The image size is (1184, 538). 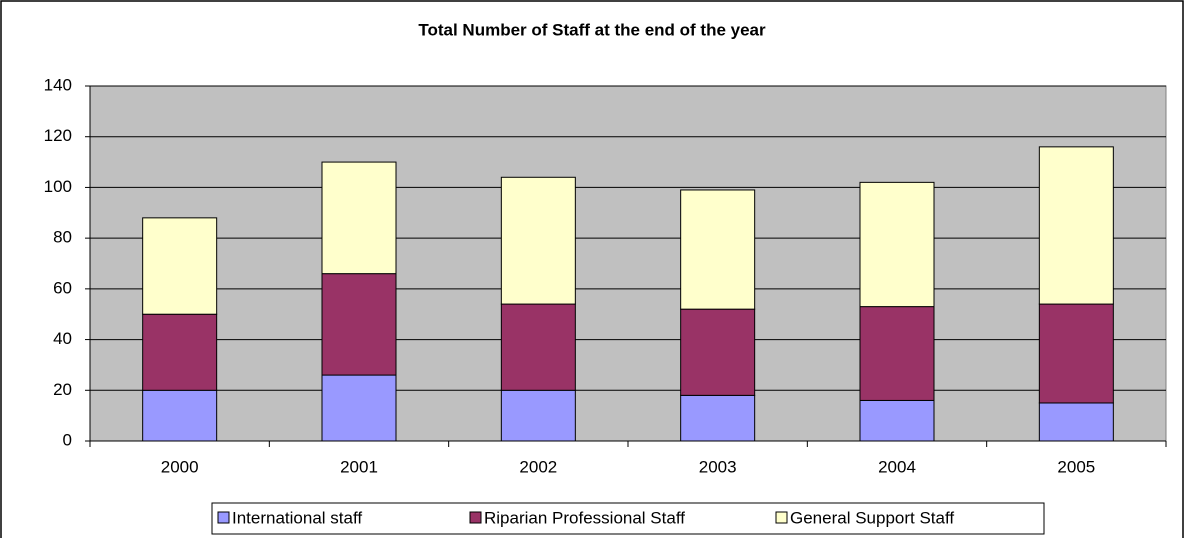 I want to click on x-tick-label: 2004, so click(x=897, y=466).